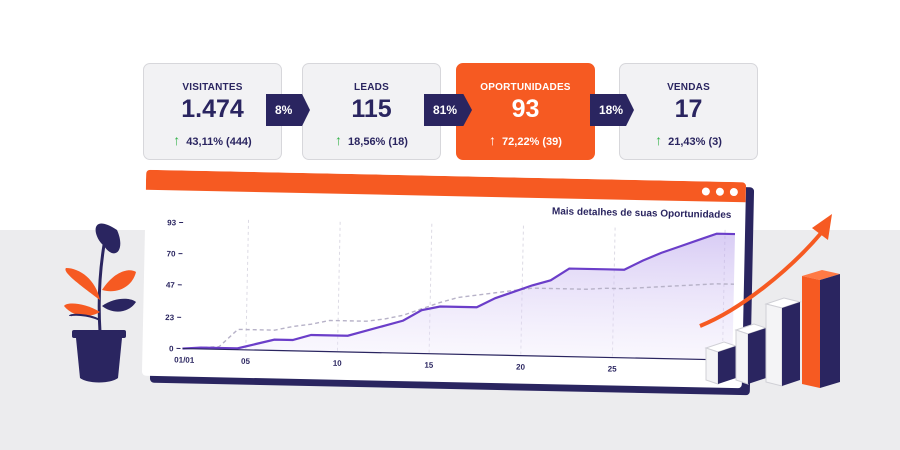  I want to click on y-tick-label: 0, so click(171, 348).